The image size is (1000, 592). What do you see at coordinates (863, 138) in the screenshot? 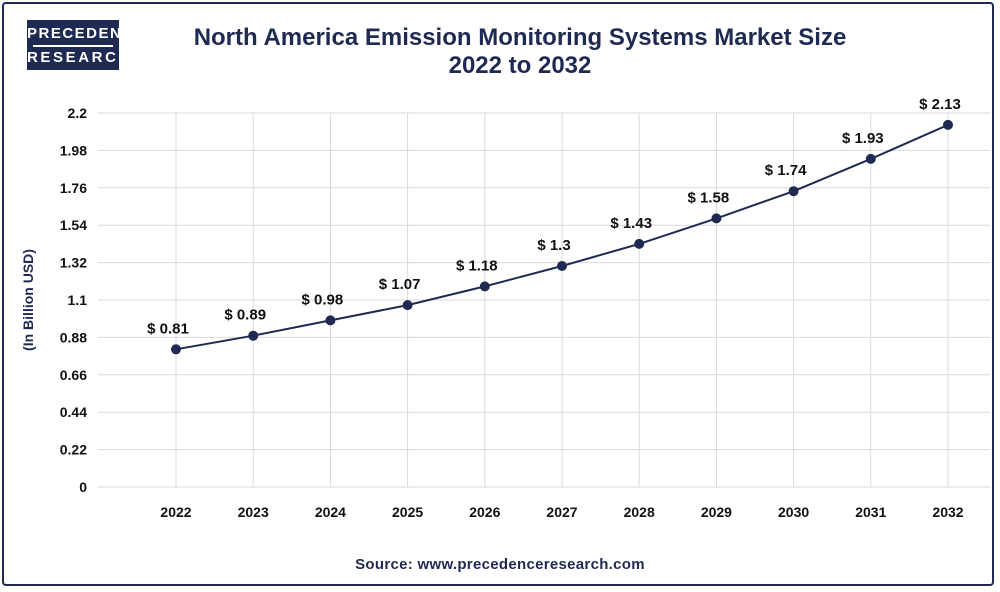
I see `data-label: $ 1.93` at bounding box center [863, 138].